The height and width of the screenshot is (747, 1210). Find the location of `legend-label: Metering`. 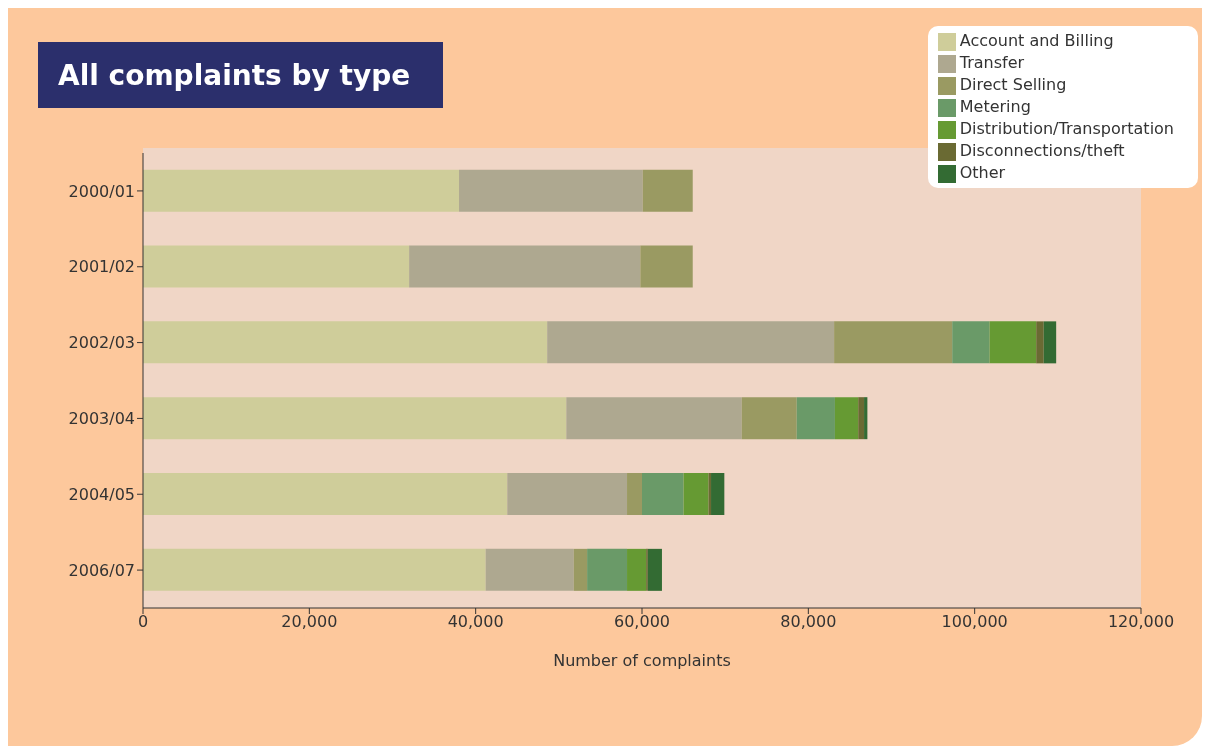

legend-label: Metering is located at coordinates (995, 106).